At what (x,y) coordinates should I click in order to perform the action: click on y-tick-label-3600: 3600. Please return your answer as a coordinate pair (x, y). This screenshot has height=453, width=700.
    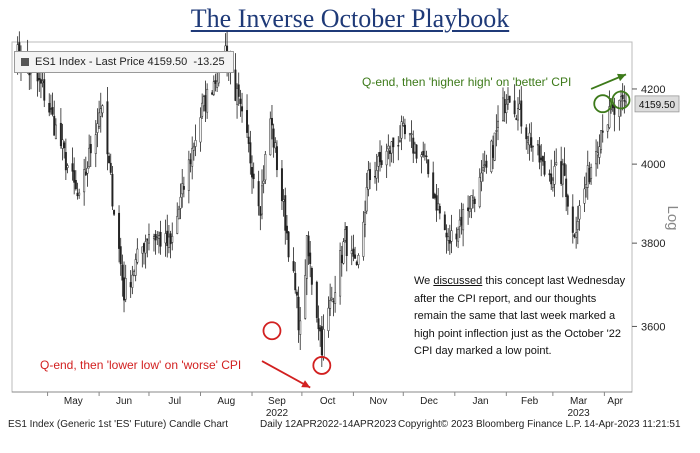
    Looking at the image, I should click on (653, 327).